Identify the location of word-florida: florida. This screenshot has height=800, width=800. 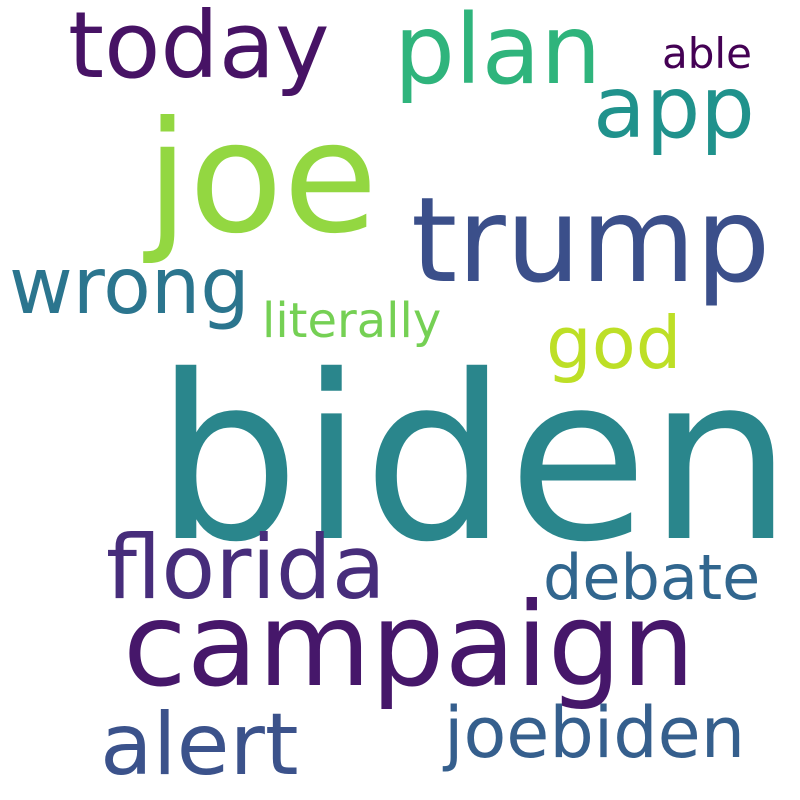
(246, 567).